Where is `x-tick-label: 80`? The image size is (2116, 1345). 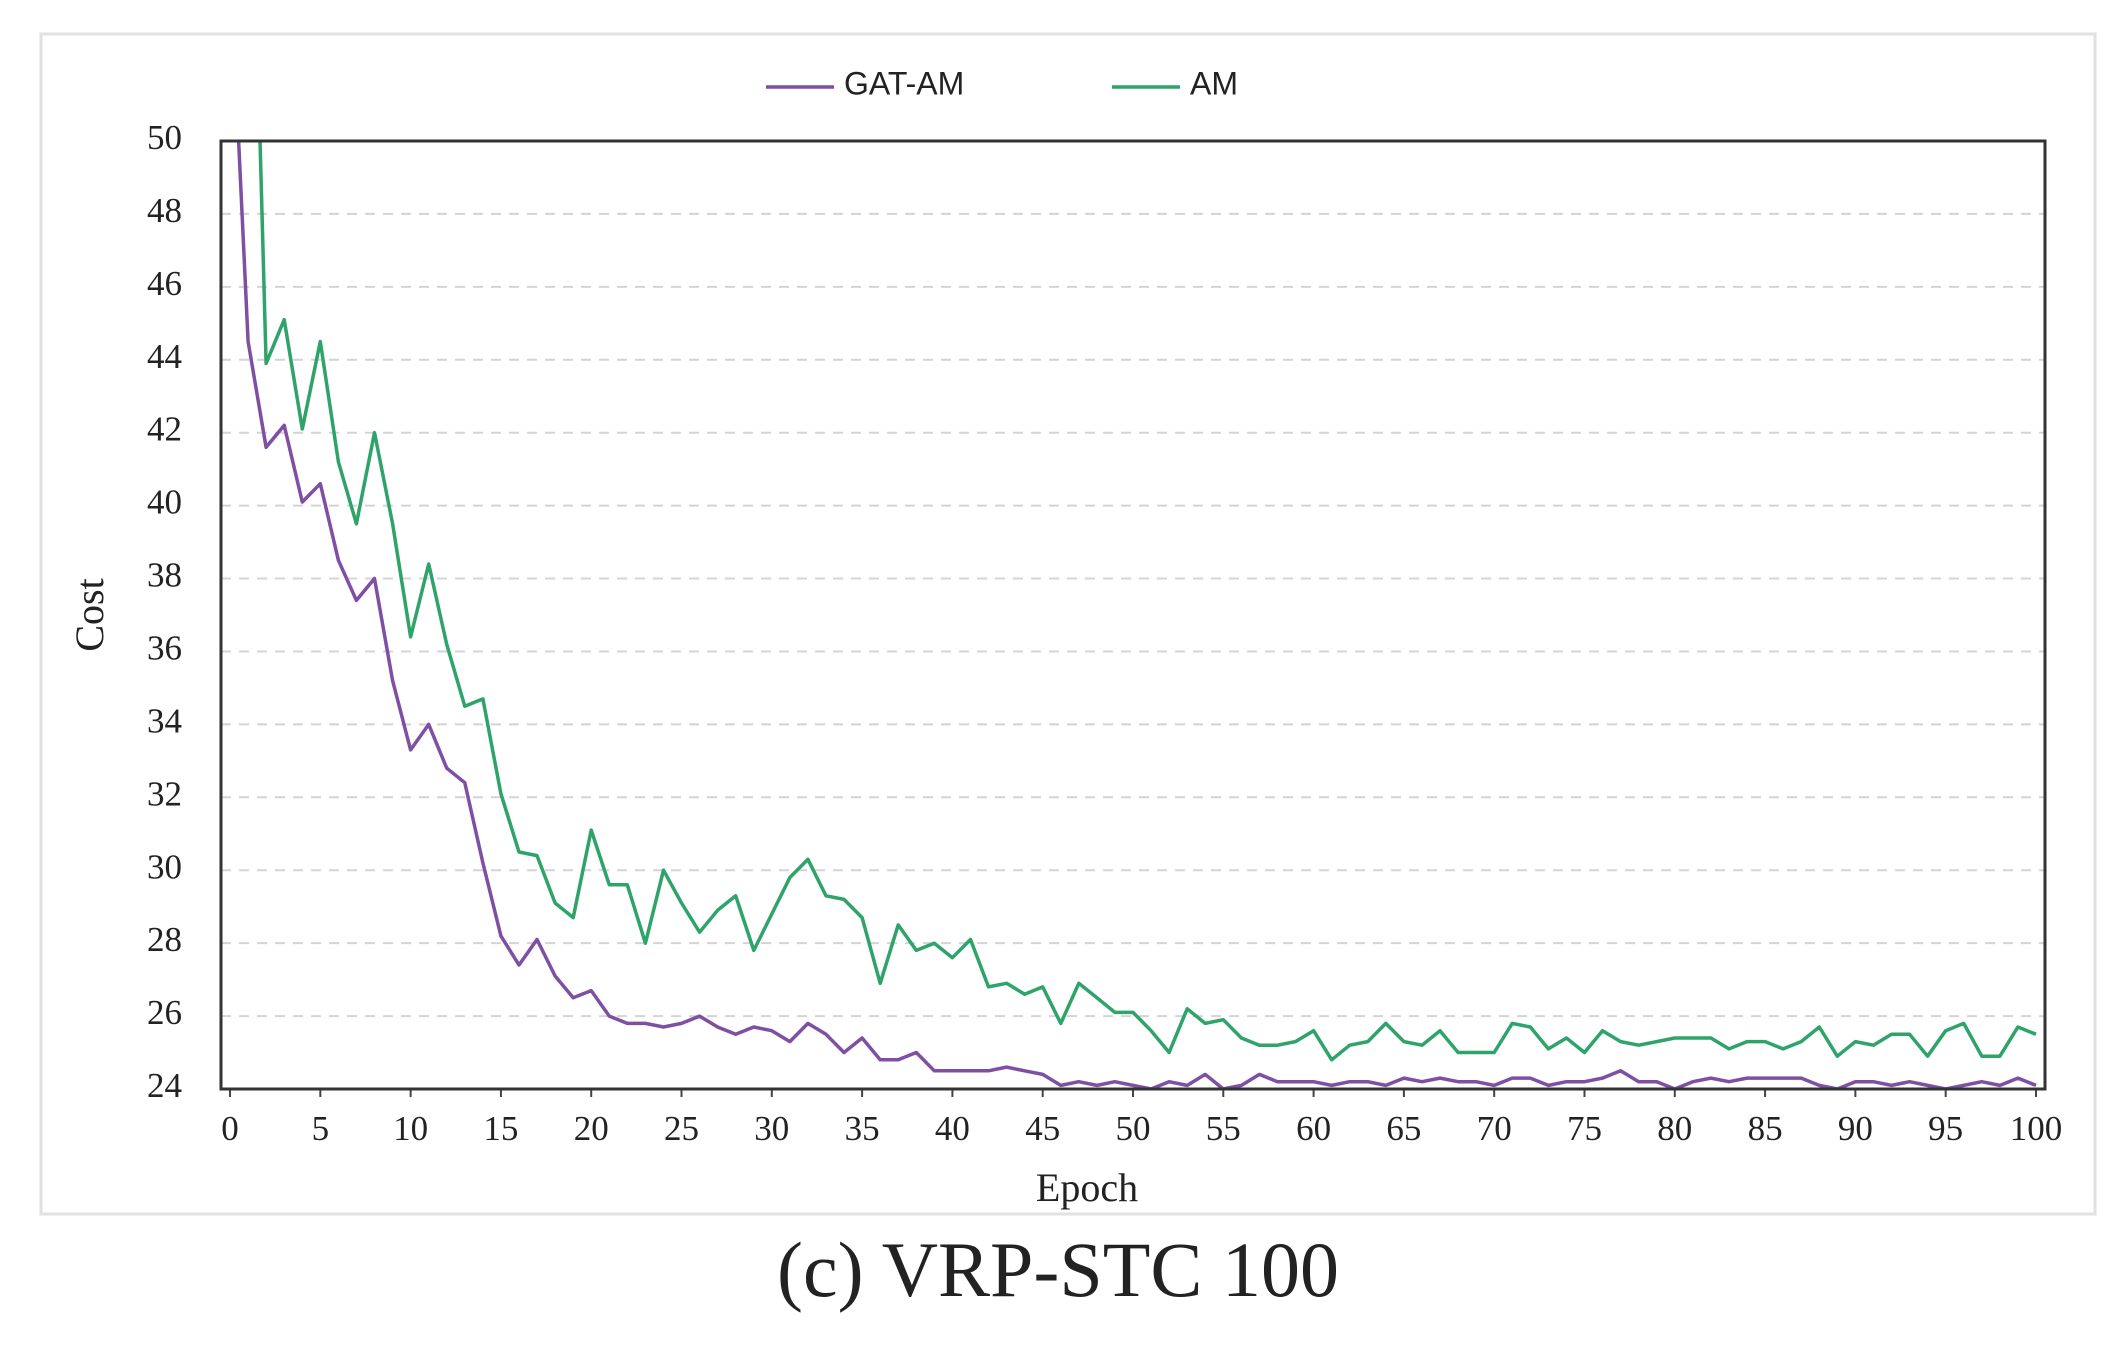
x-tick-label: 80 is located at coordinates (1674, 1128).